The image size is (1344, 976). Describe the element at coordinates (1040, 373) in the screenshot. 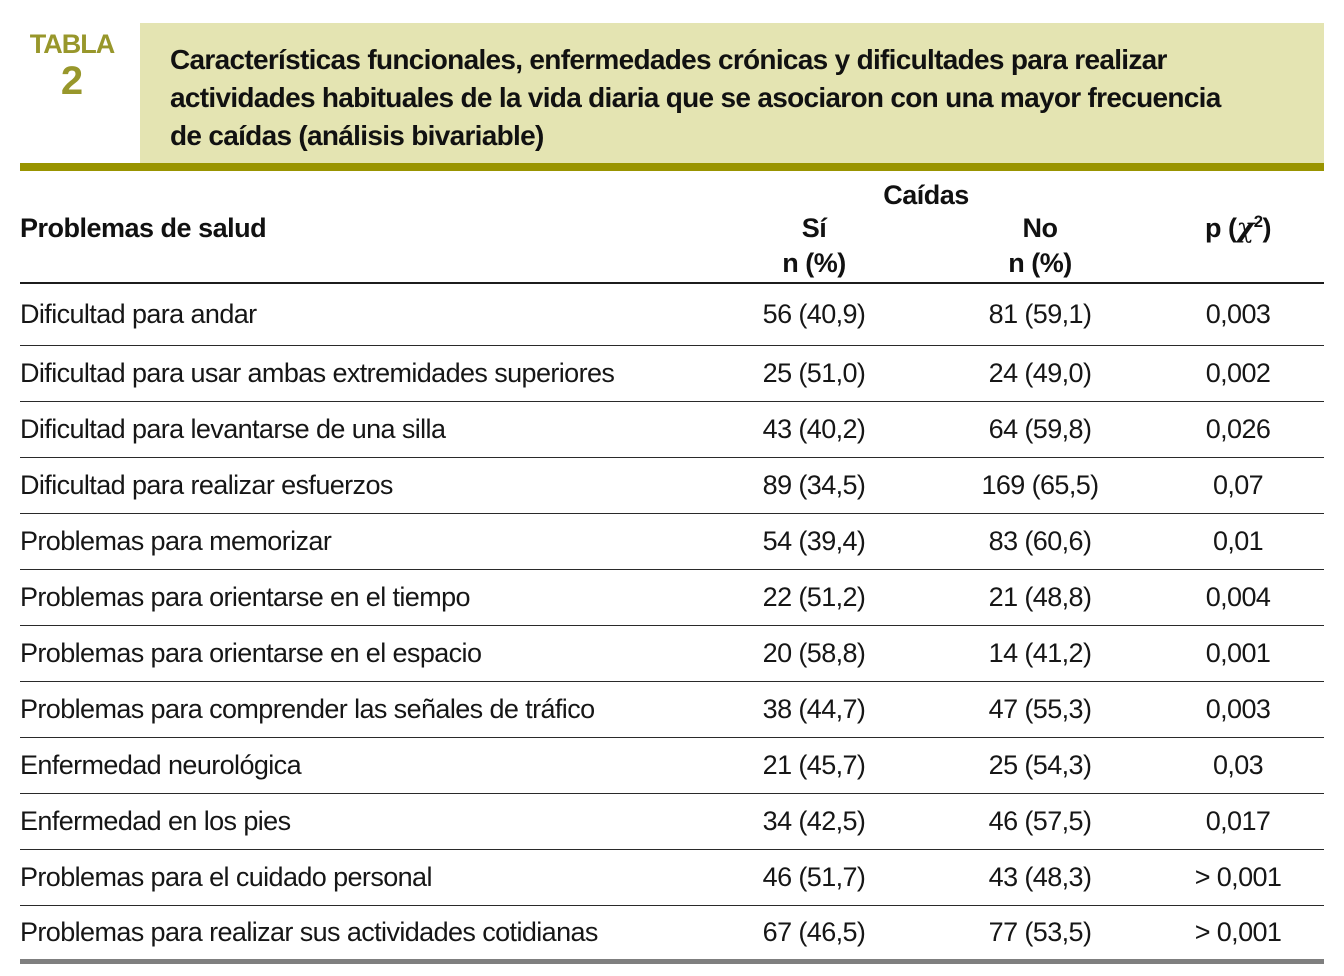

I see `cell-no: 24 (49,0)` at that location.